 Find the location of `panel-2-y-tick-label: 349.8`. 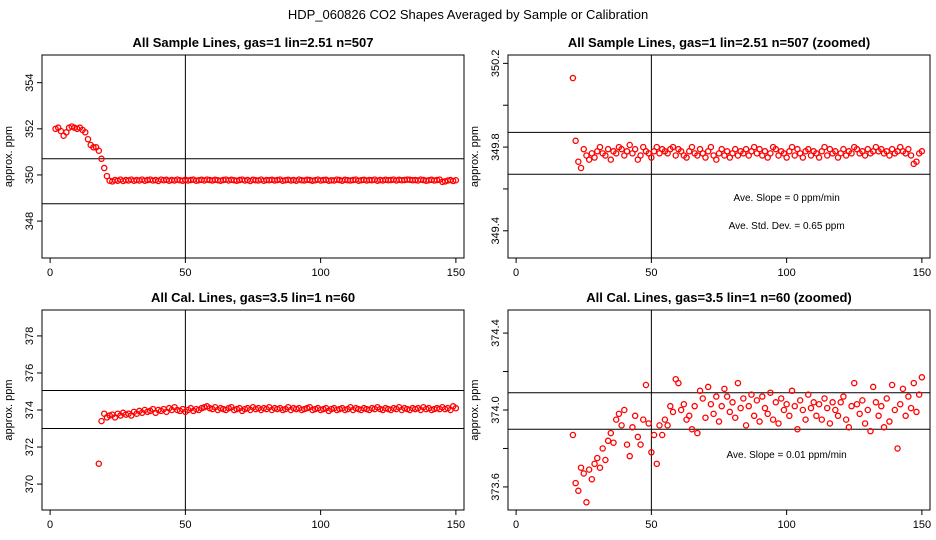

panel-2-y-tick-label: 349.8 is located at coordinates (496, 147).